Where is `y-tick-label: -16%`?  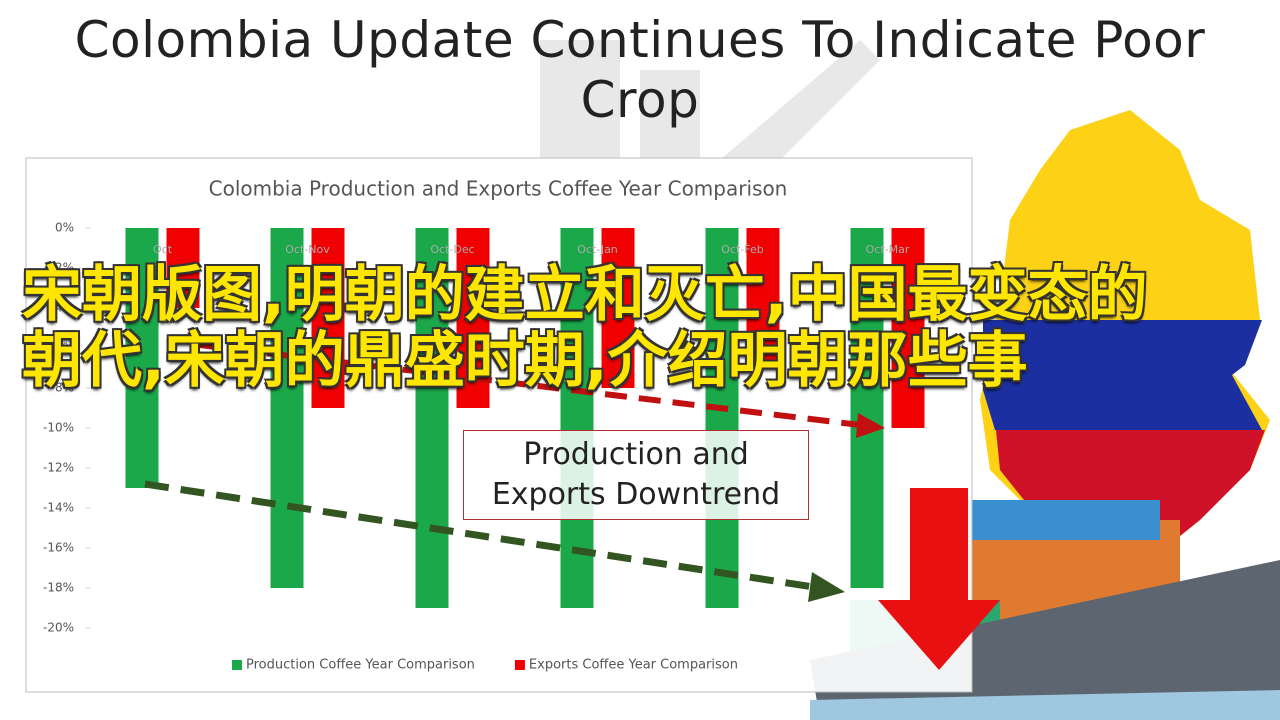 y-tick-label: -16% is located at coordinates (58, 548).